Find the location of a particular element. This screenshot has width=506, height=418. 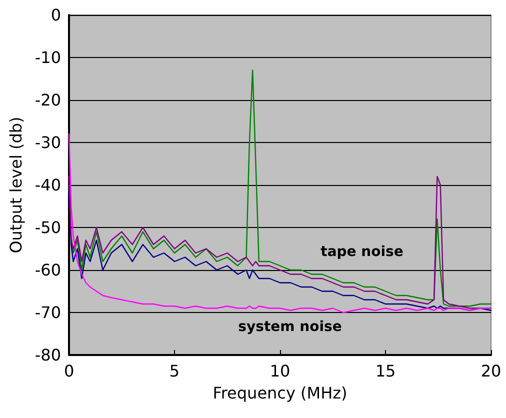

annotation: tape noise is located at coordinates (362, 252).